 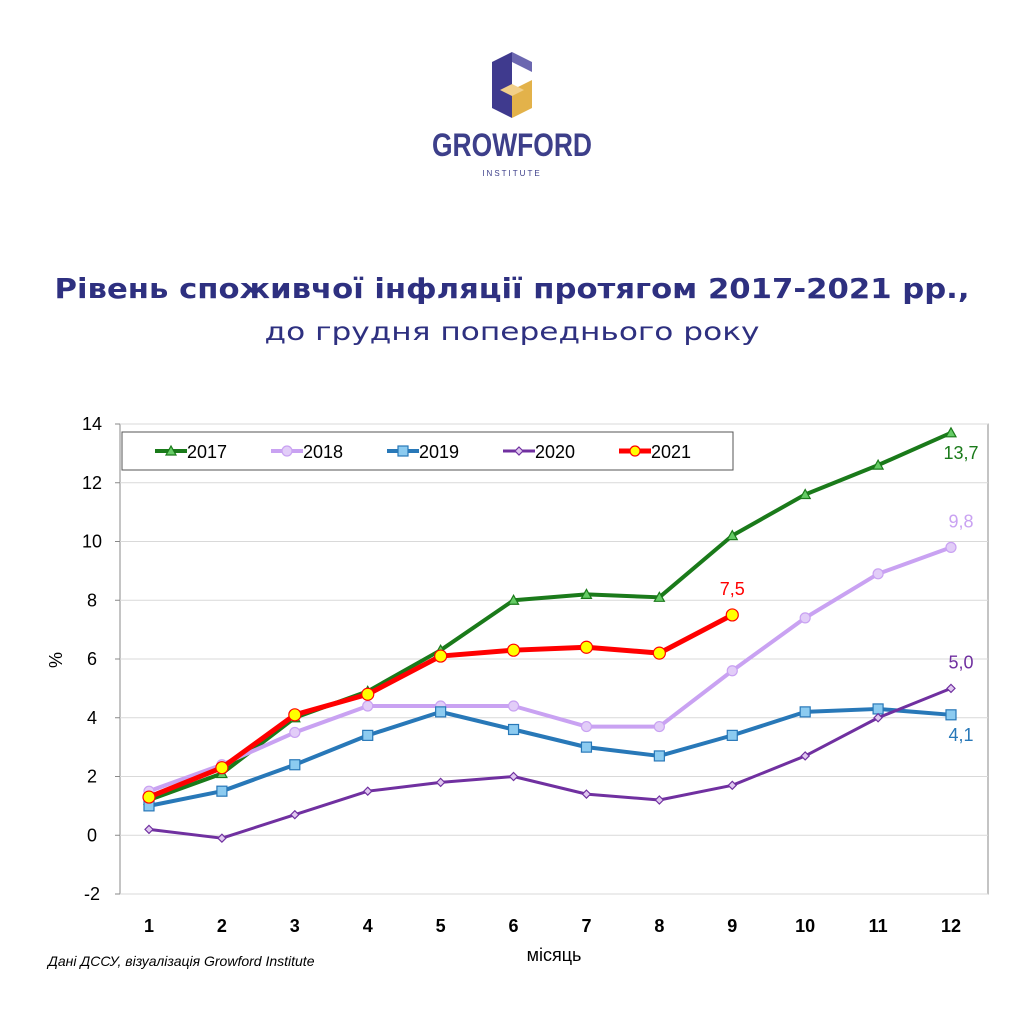 I want to click on y-tick-label: 10, so click(x=92, y=542).